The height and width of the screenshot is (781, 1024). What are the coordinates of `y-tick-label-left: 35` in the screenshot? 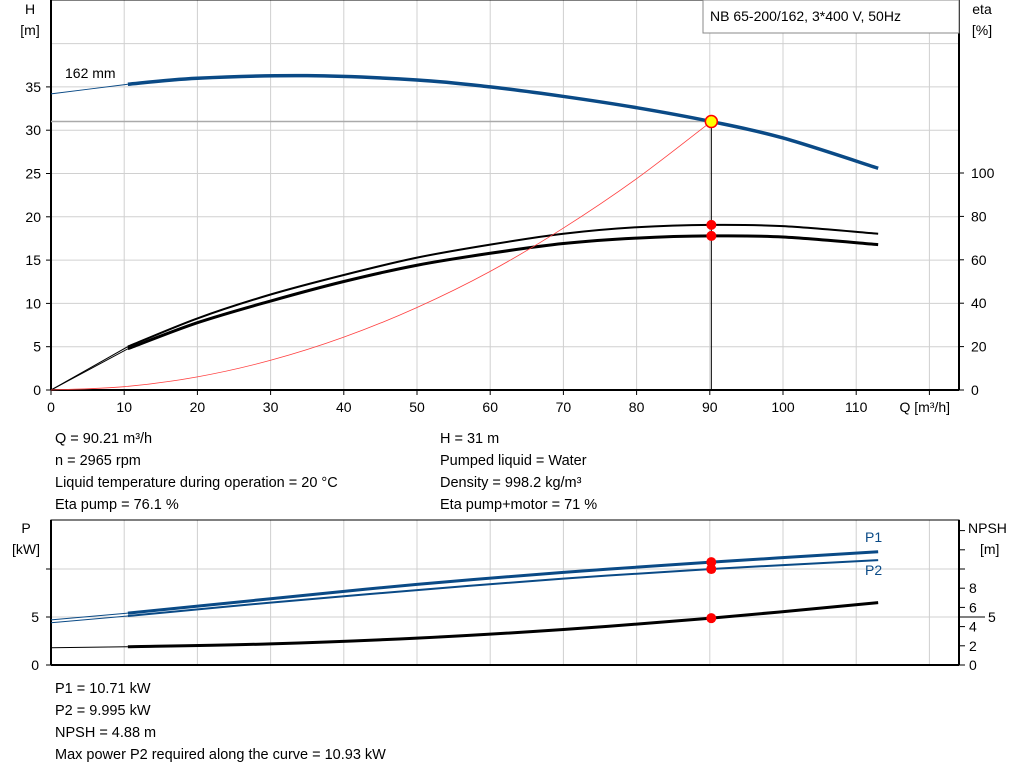 It's located at (33, 87).